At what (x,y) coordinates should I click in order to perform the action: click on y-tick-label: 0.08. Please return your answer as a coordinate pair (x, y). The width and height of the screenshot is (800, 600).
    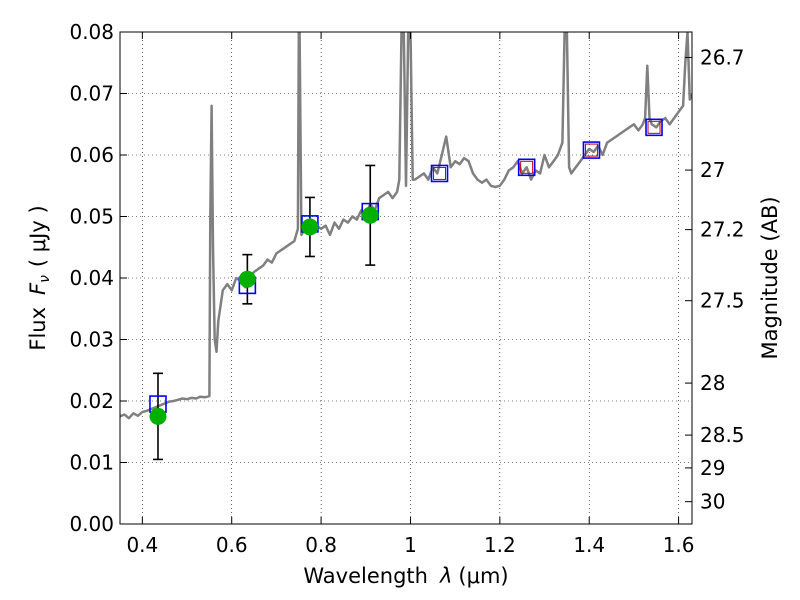
    Looking at the image, I should click on (91, 32).